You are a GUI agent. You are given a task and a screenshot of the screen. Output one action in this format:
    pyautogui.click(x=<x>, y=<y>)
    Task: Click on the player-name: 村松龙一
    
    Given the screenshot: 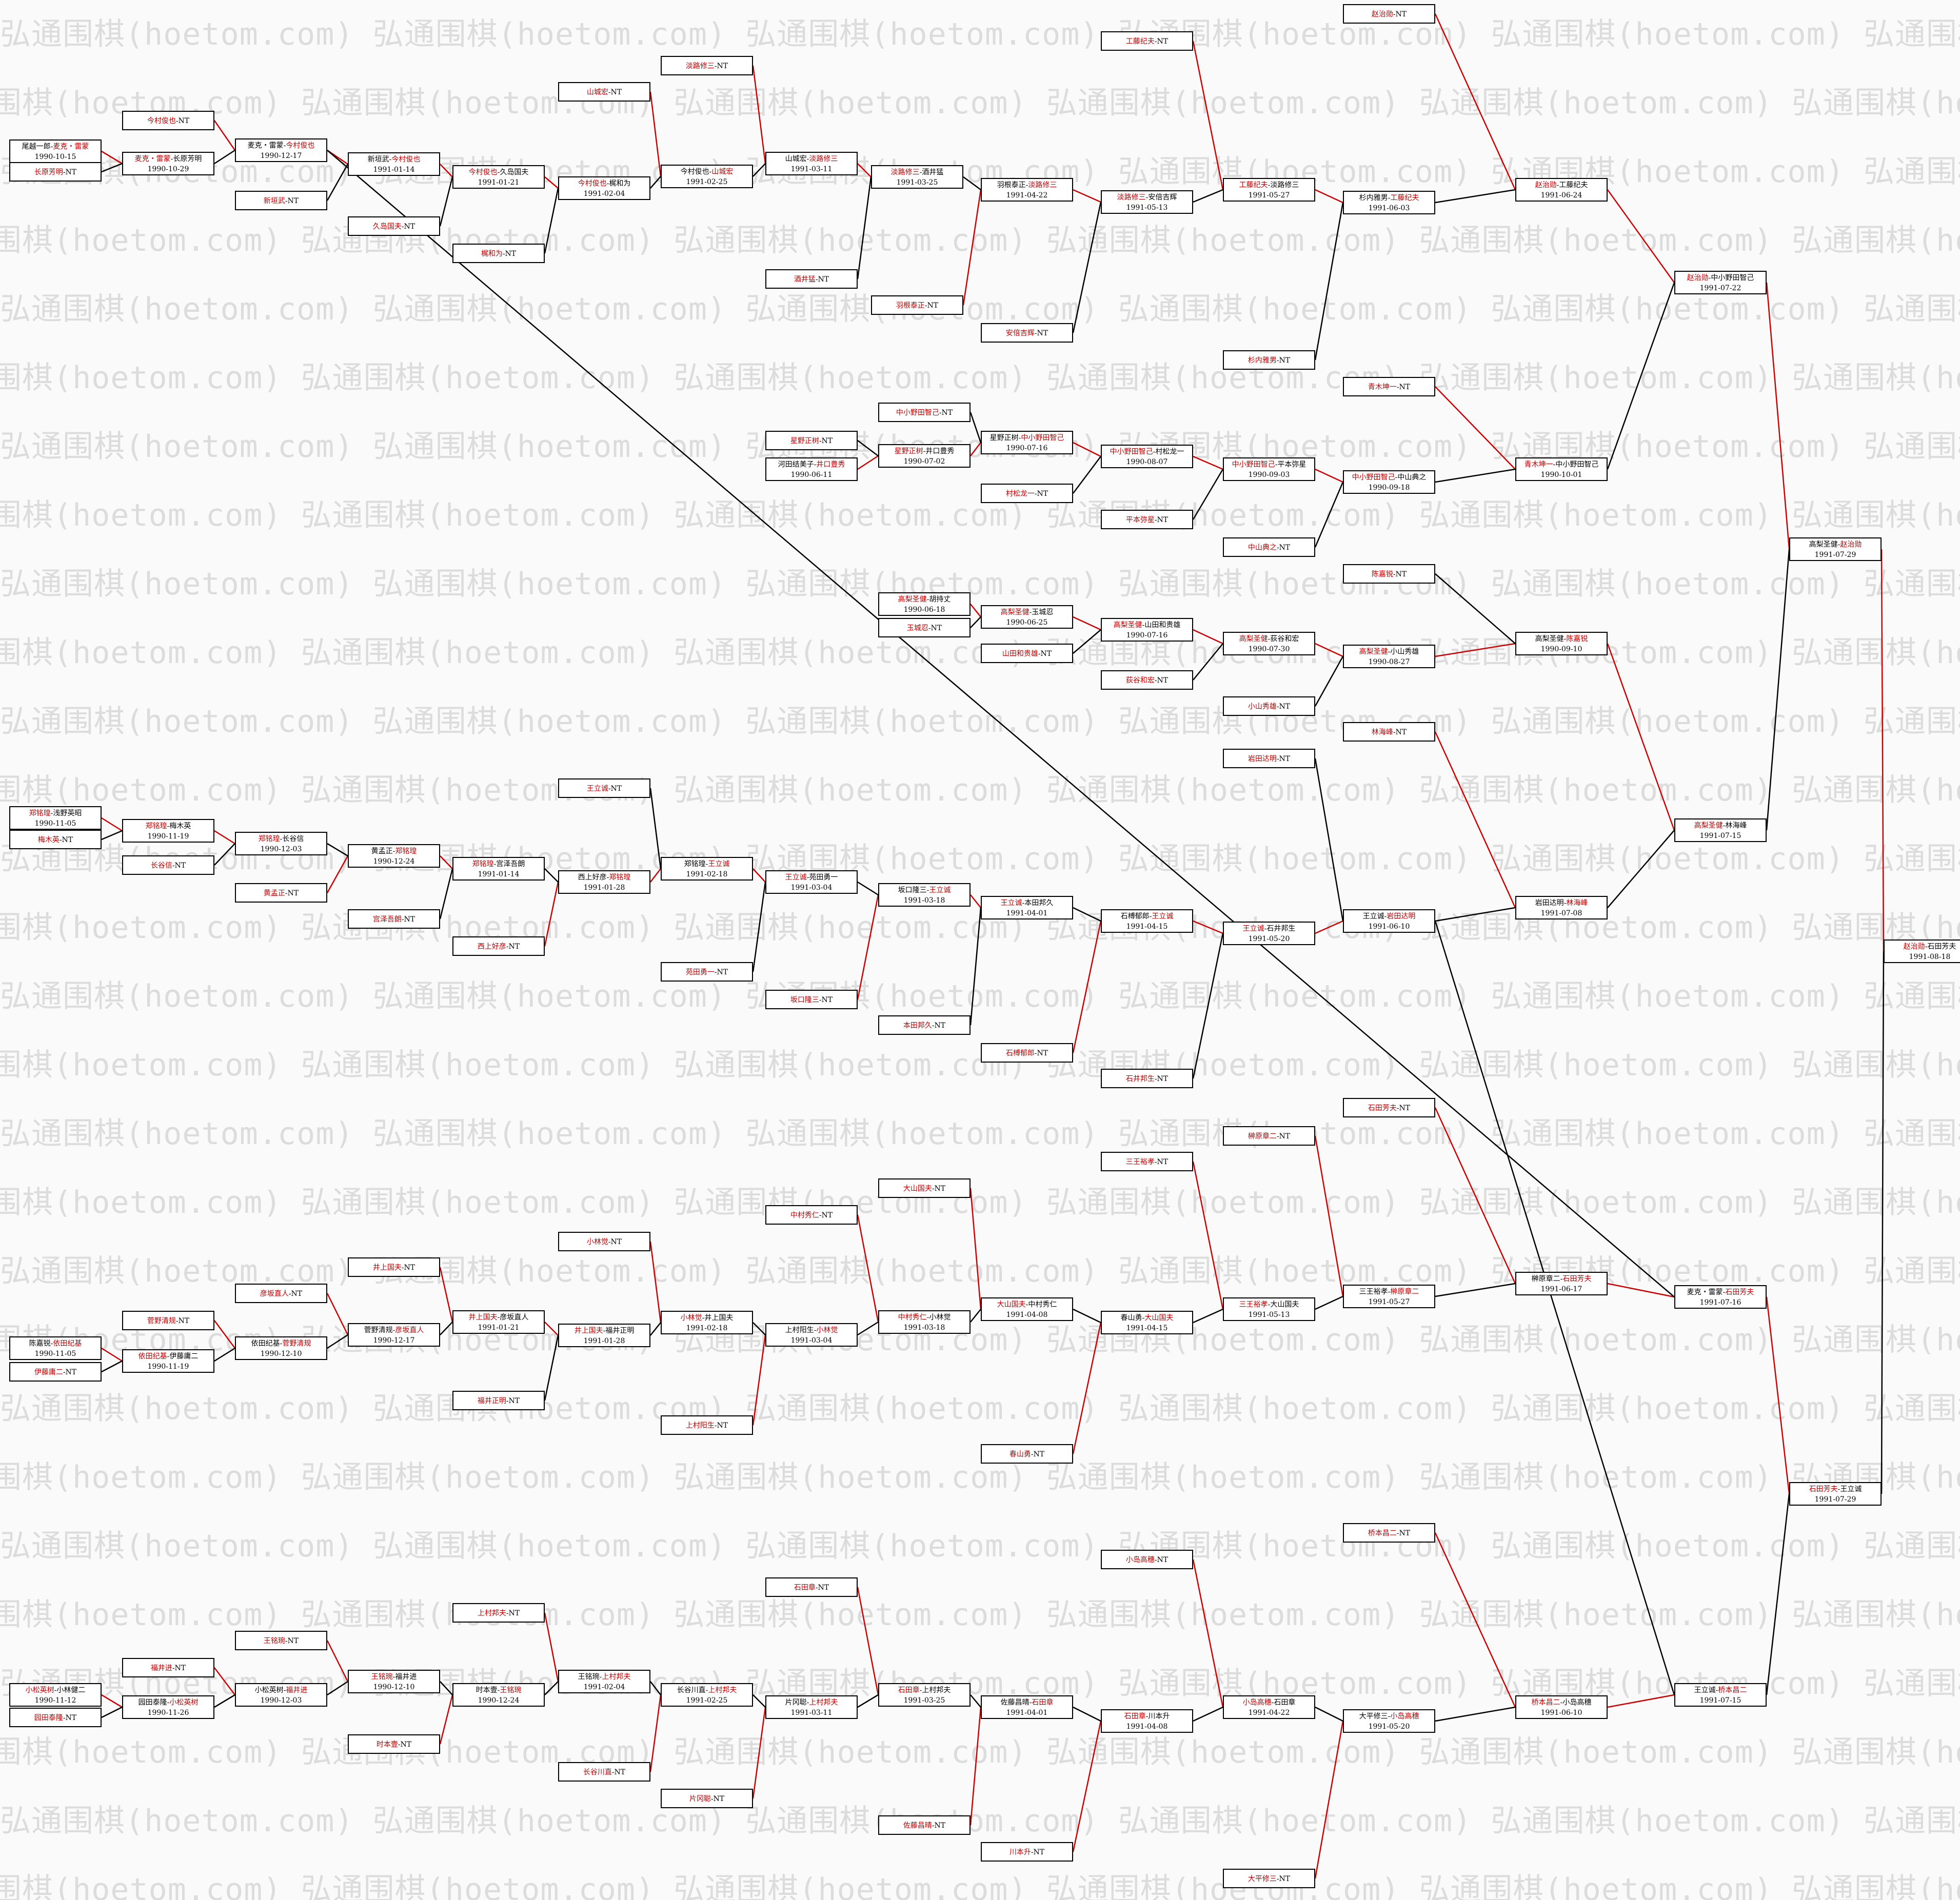 What is the action you would take?
    pyautogui.click(x=1169, y=452)
    